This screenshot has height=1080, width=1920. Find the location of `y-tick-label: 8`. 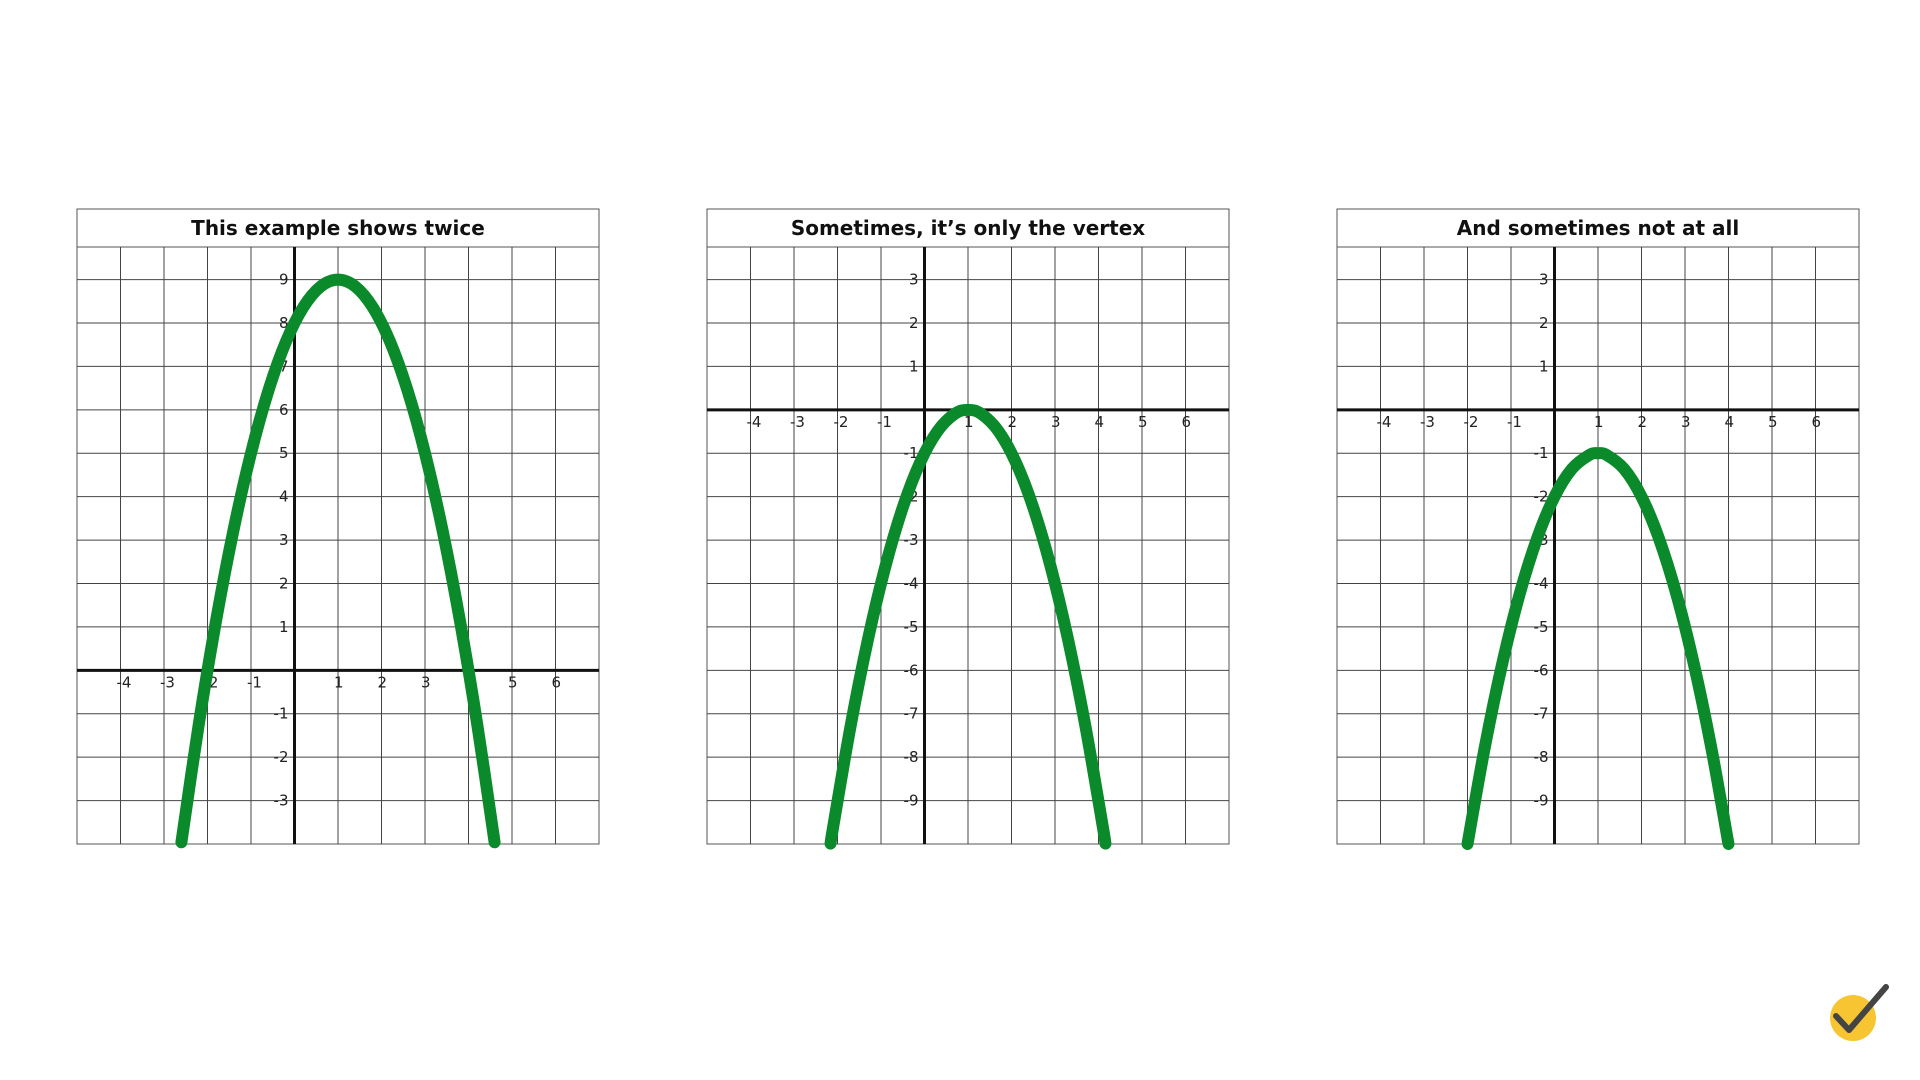

y-tick-label: 8 is located at coordinates (284, 323).